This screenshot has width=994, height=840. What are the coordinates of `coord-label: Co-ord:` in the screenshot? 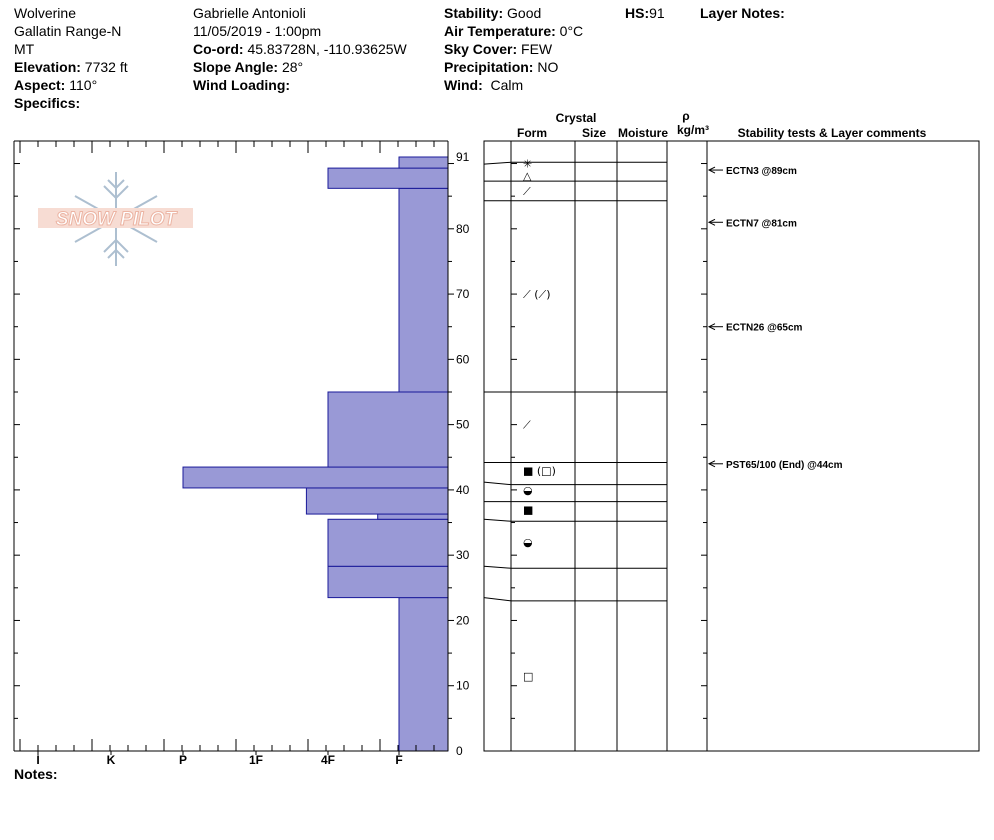 It's located at (218, 49).